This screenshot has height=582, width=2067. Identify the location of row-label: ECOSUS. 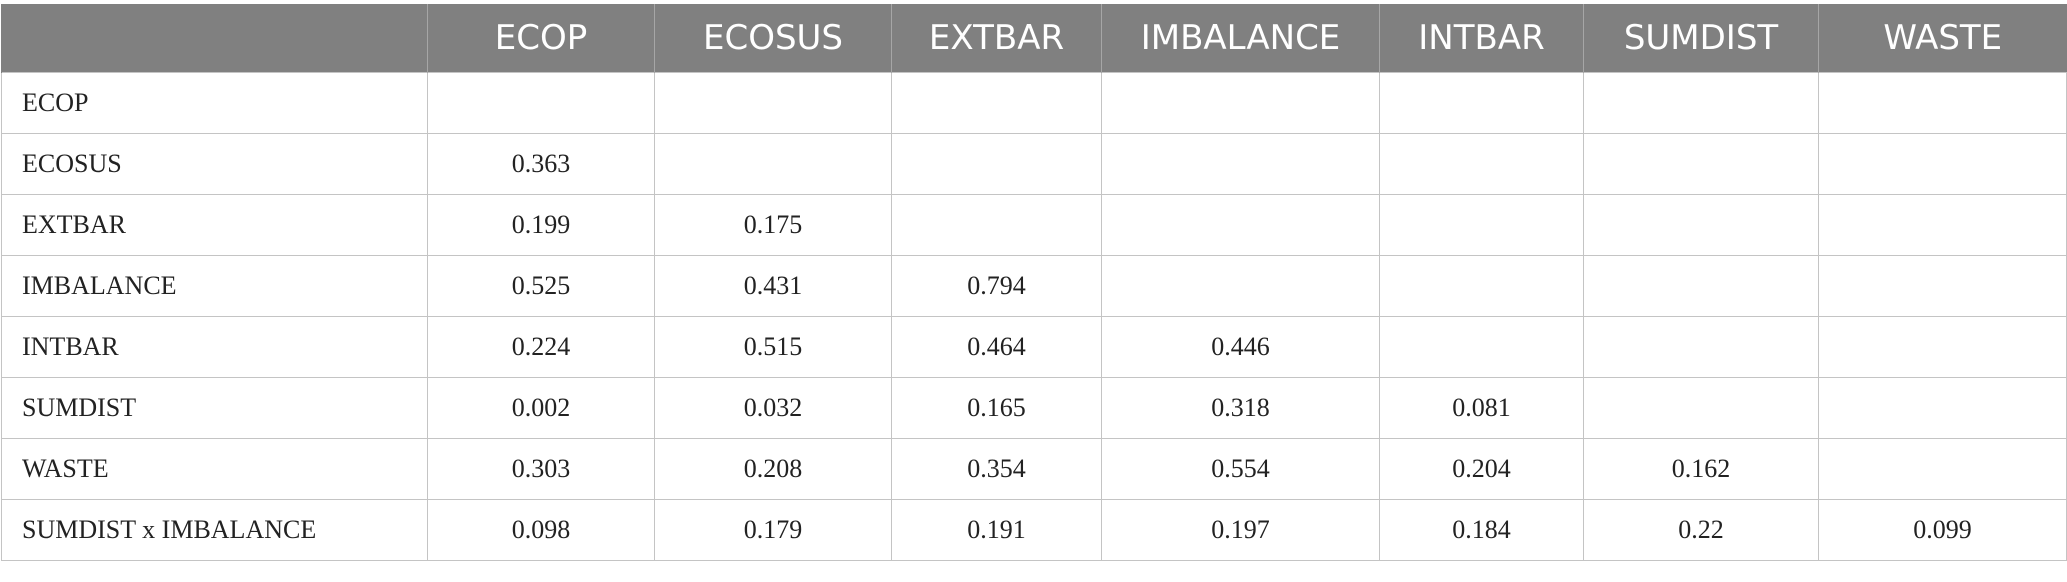
(214, 164).